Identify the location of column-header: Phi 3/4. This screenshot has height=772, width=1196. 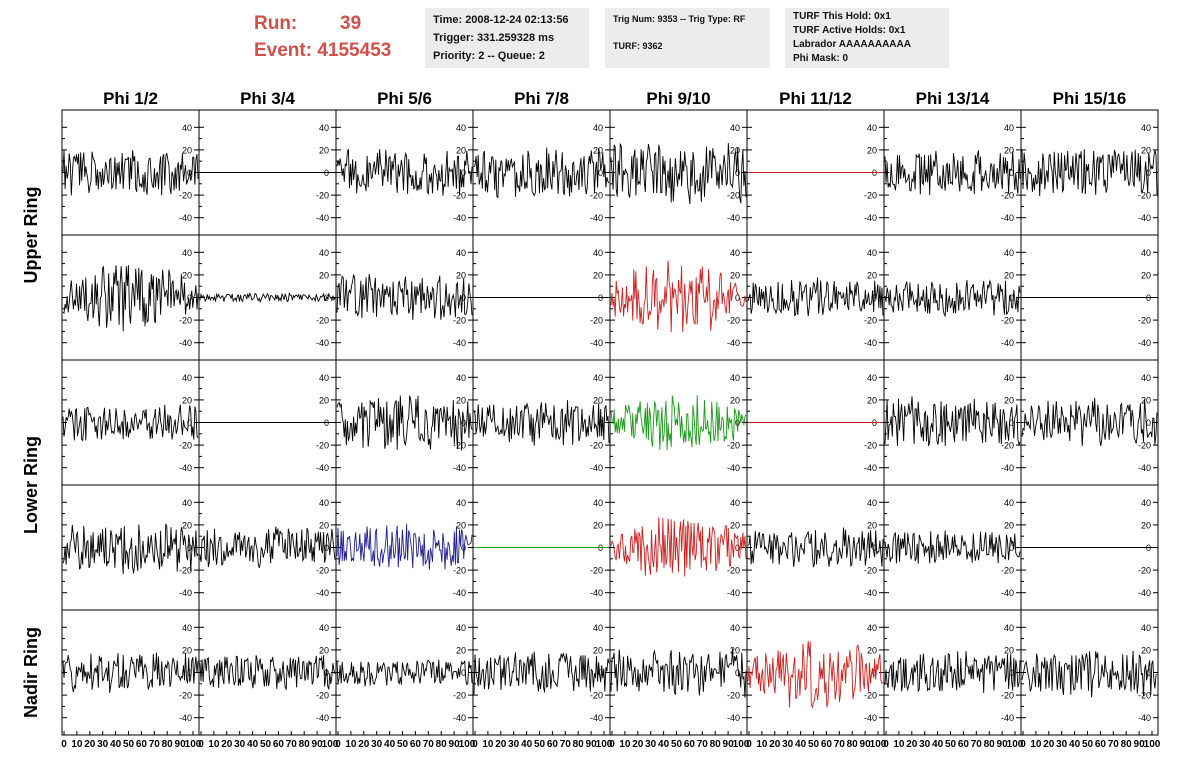
(267, 98).